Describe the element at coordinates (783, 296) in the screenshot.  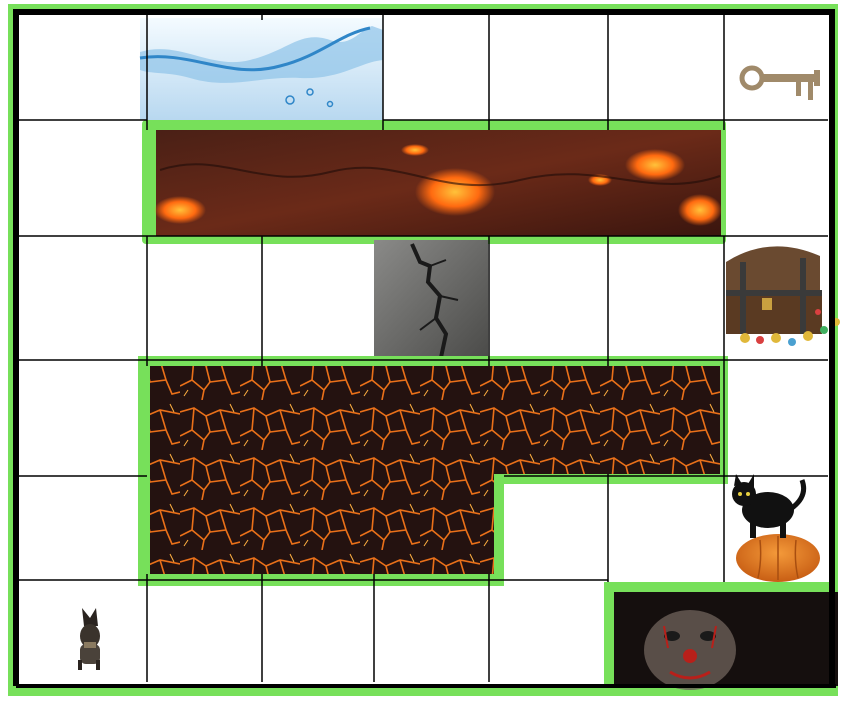
I see `treasure-chest-icon` at that location.